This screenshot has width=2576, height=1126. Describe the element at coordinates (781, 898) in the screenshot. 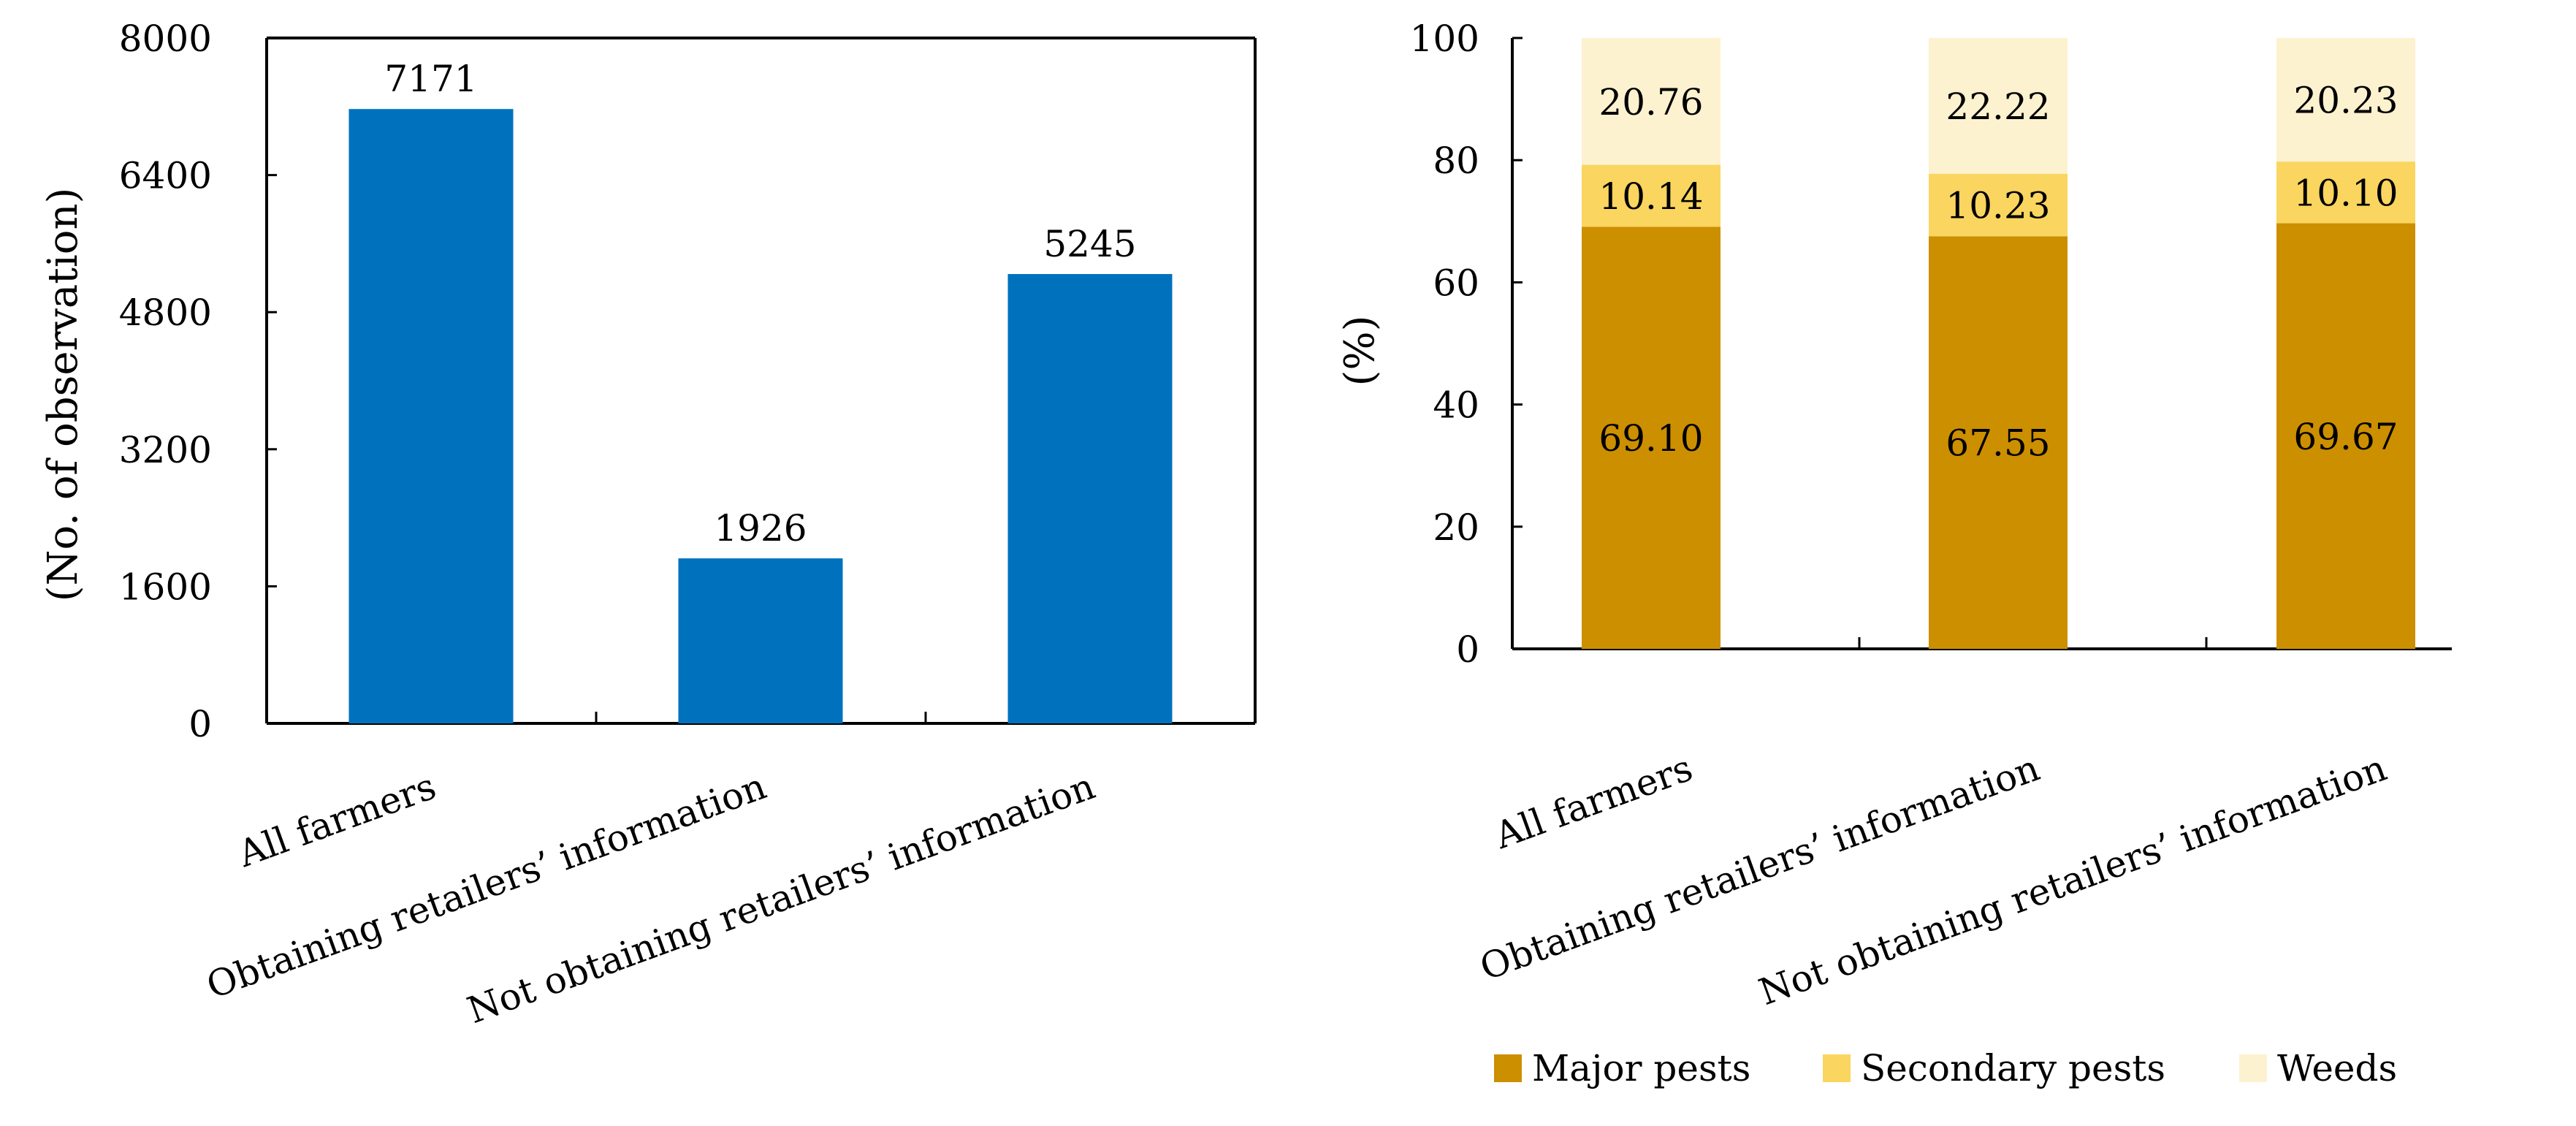

I see `left-category-label: Not obtaining retailers’ information` at that location.